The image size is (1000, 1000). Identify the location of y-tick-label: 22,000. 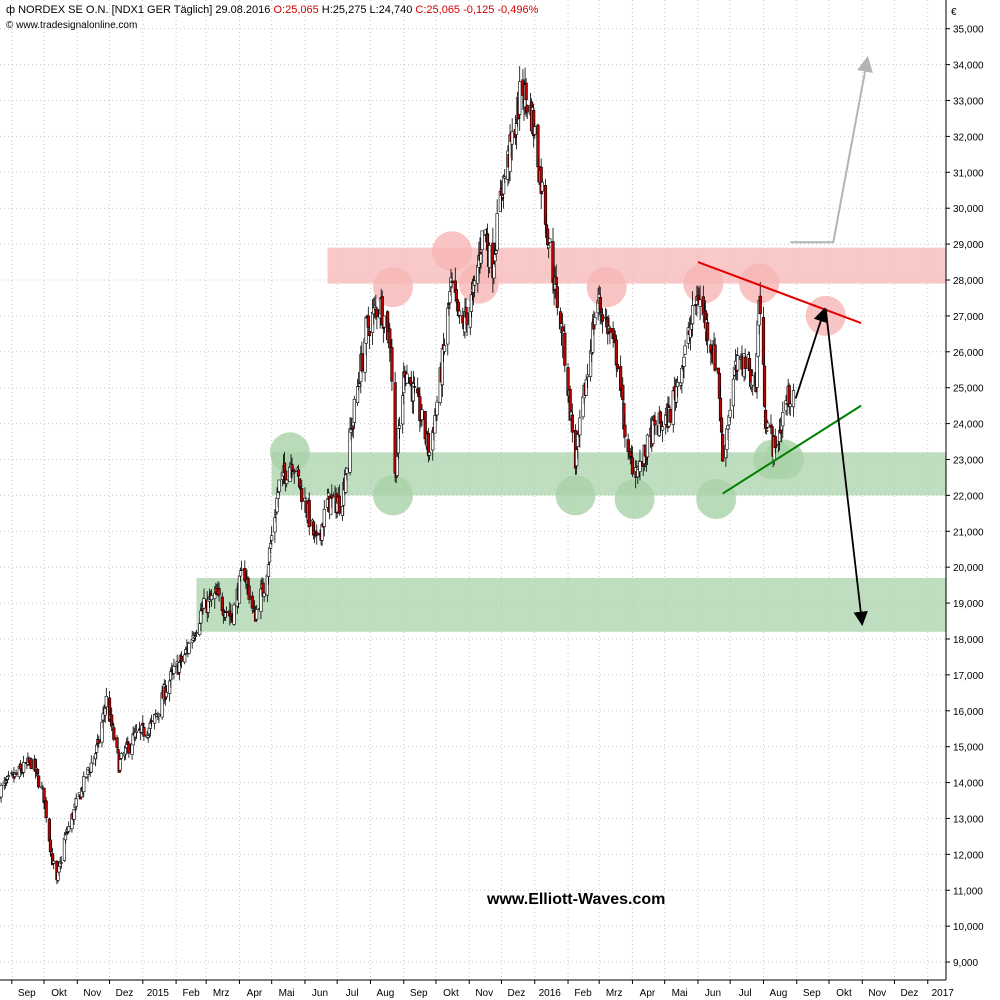
(968, 496).